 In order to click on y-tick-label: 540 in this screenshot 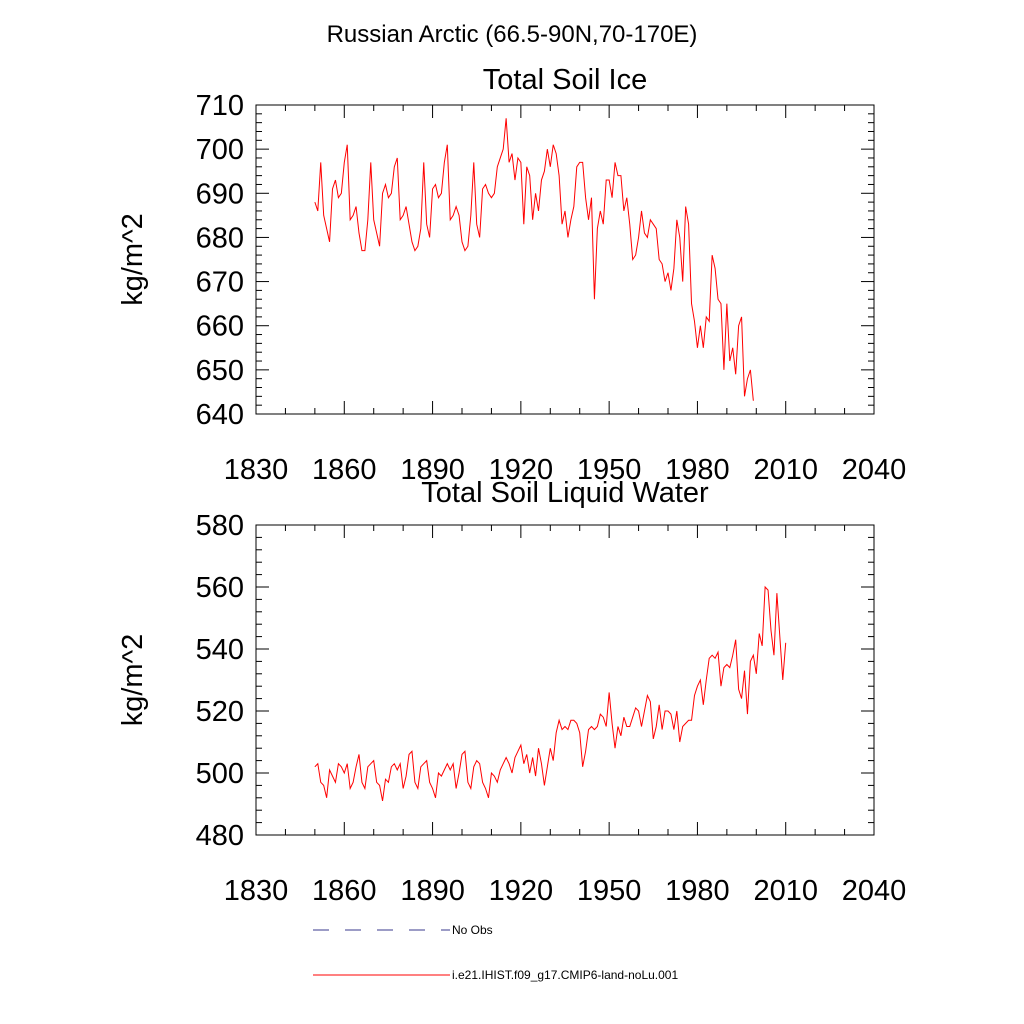, I will do `click(220, 650)`.